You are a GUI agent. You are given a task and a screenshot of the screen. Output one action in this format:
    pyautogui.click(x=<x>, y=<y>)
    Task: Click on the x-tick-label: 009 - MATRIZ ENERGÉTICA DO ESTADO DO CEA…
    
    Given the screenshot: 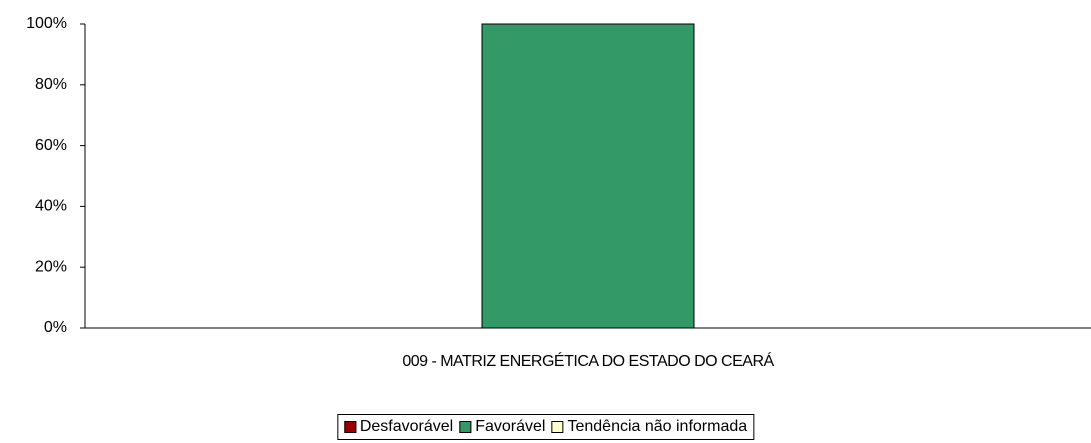 What is the action you would take?
    pyautogui.click(x=588, y=360)
    